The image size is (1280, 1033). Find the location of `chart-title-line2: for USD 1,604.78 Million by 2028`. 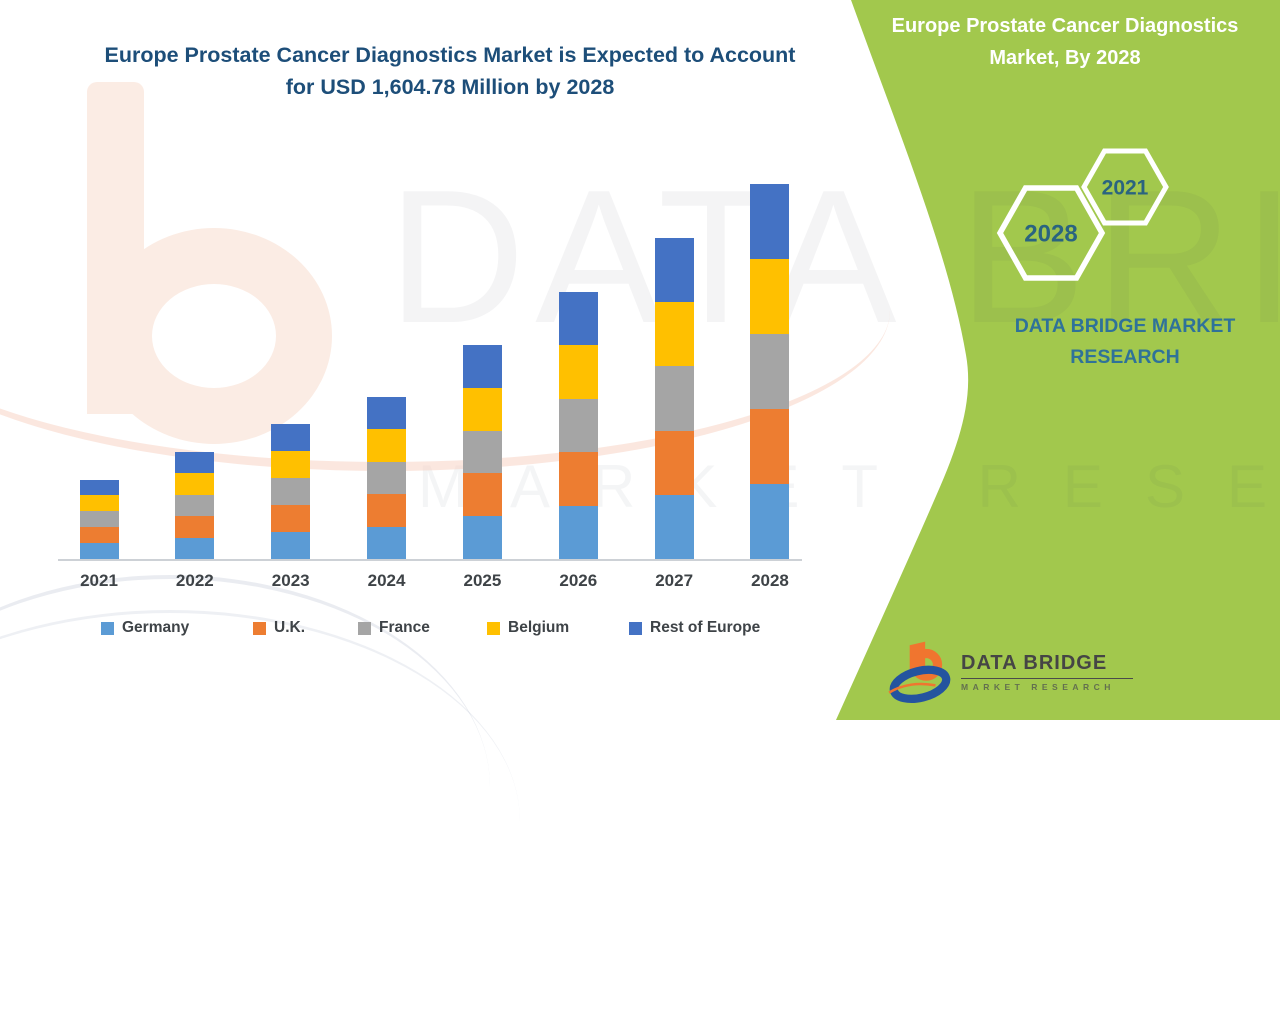

chart-title-line2: for USD 1,604.78 Million by 2028 is located at coordinates (450, 87).